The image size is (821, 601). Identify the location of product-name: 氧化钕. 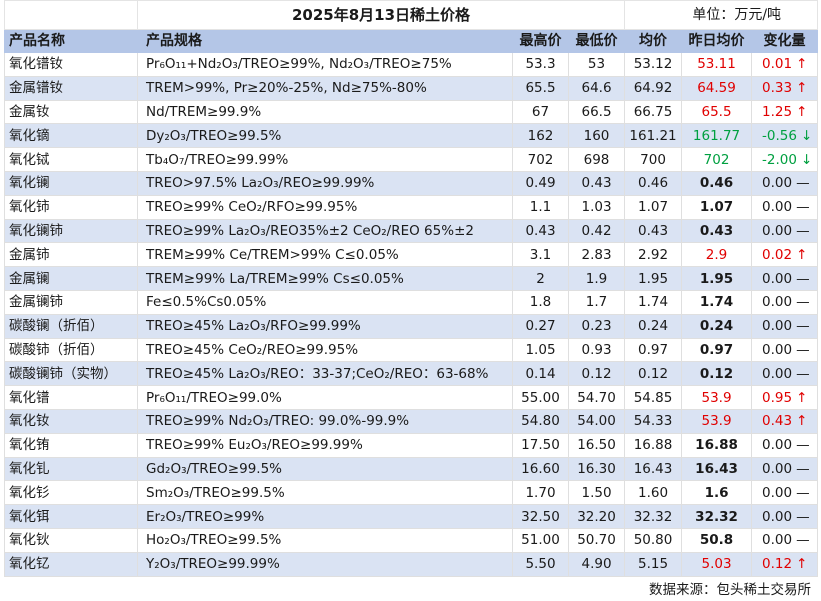
(71, 421).